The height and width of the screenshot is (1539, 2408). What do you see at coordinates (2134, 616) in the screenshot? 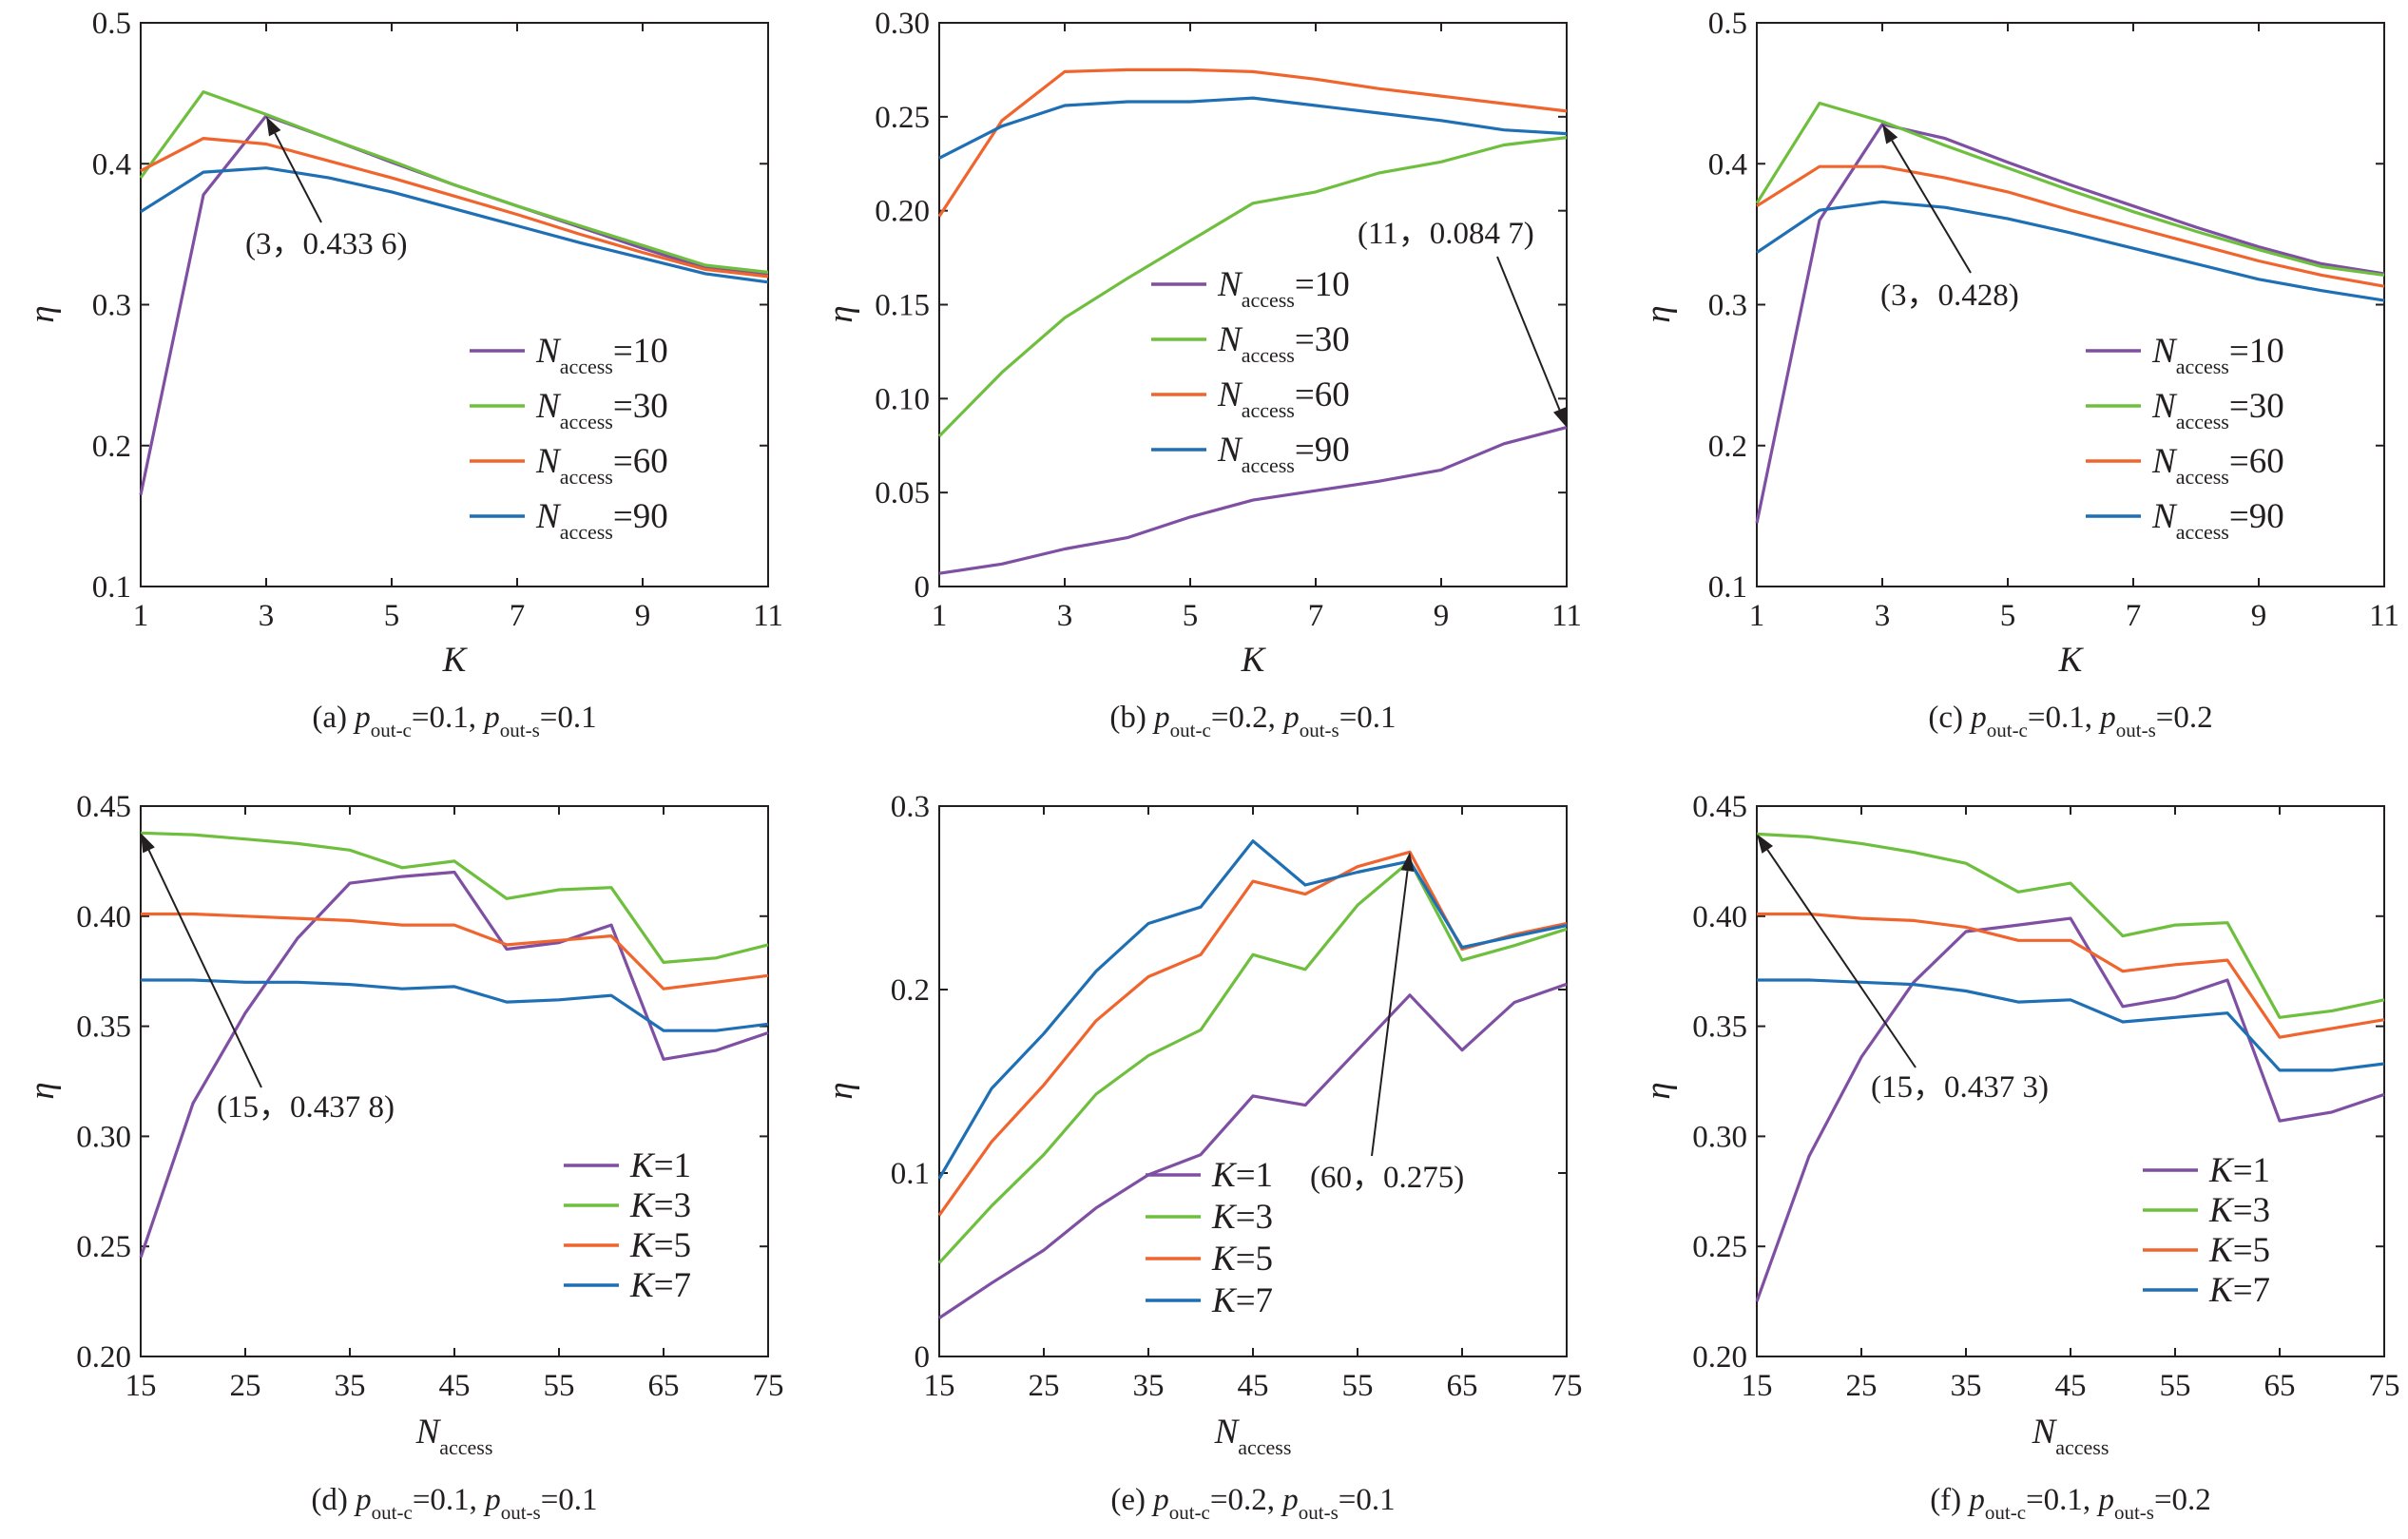
I see `x-tick-label: 7` at bounding box center [2134, 616].